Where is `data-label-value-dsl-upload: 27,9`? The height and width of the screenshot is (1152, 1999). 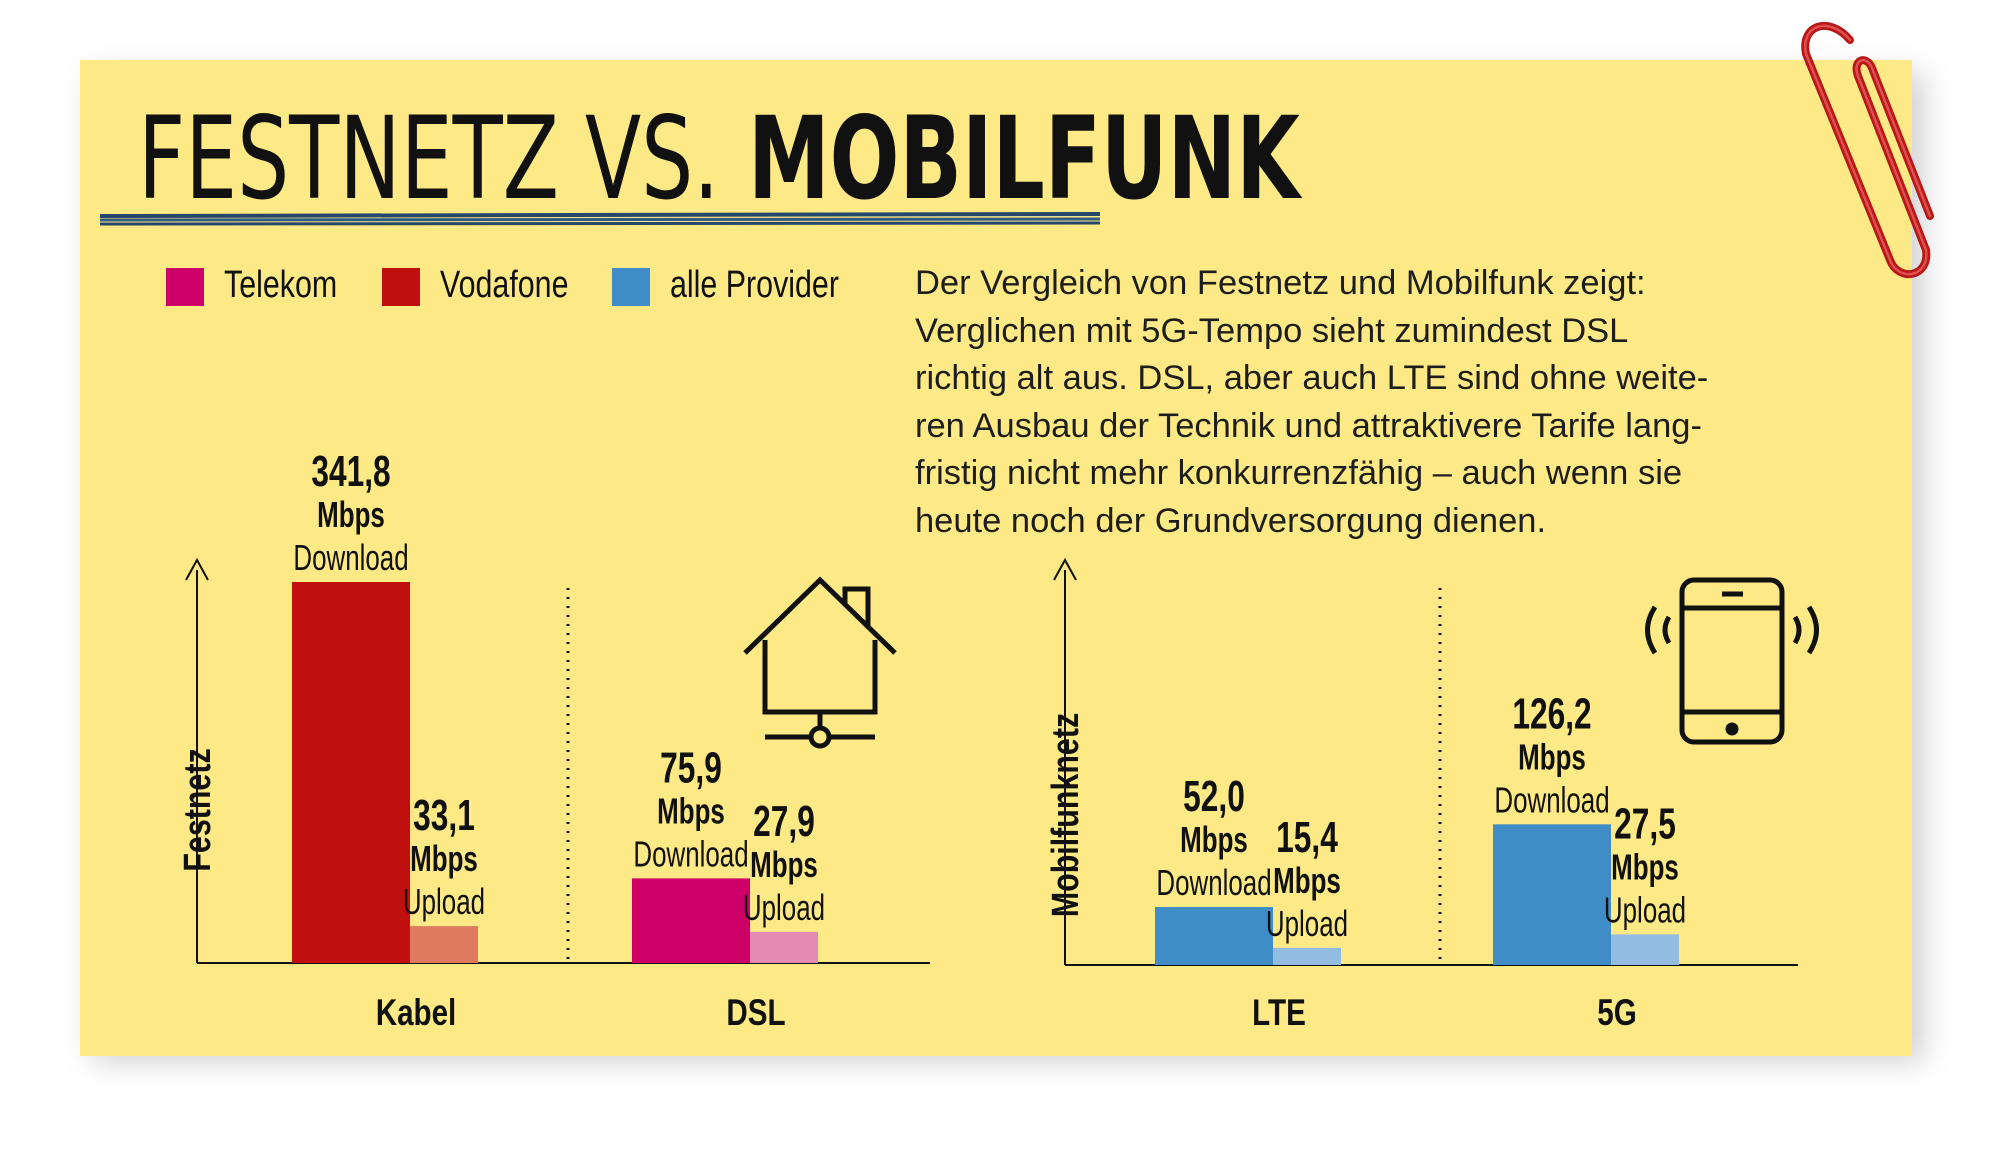 data-label-value-dsl-upload: 27,9 is located at coordinates (784, 821).